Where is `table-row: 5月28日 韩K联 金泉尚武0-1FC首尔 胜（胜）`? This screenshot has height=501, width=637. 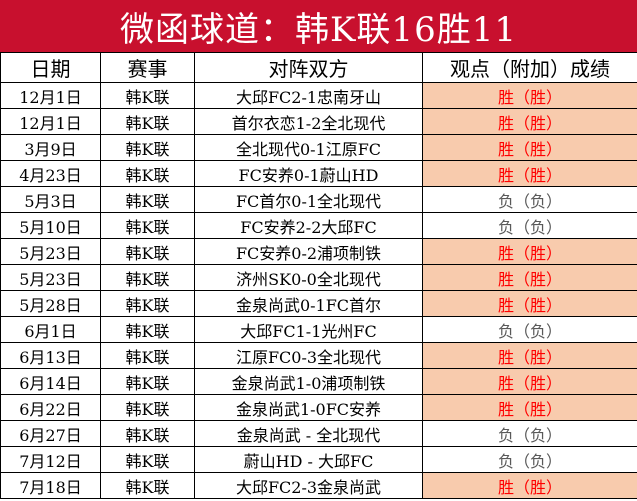 table-row: 5月28日 韩K联 金泉尚武0-1FC首尔 胜（胜） is located at coordinates (318, 303).